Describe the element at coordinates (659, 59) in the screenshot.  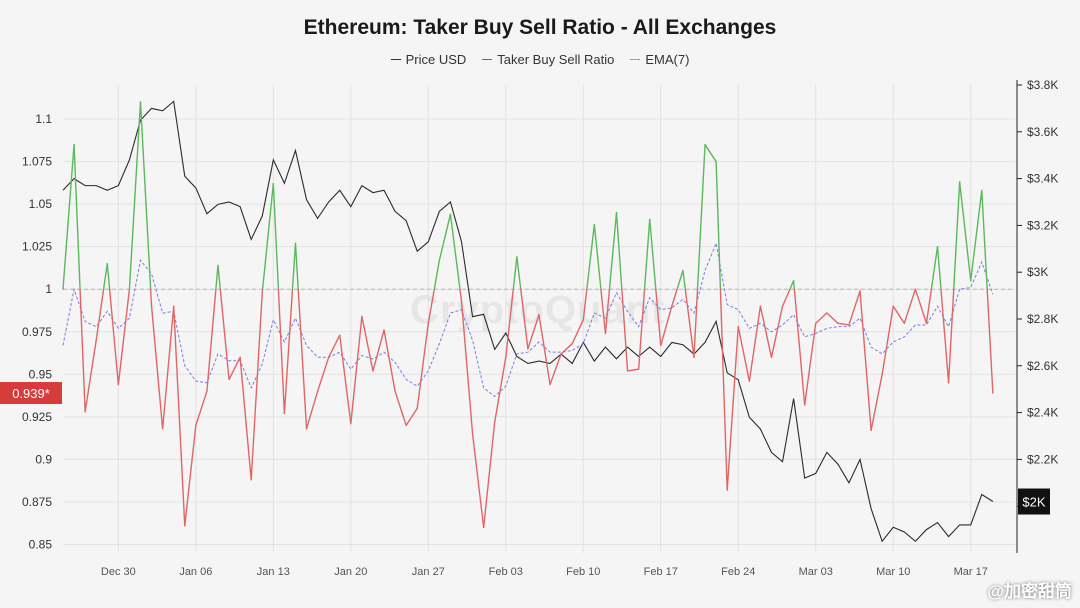
I see `legend-item-ema: EMA(7)` at that location.